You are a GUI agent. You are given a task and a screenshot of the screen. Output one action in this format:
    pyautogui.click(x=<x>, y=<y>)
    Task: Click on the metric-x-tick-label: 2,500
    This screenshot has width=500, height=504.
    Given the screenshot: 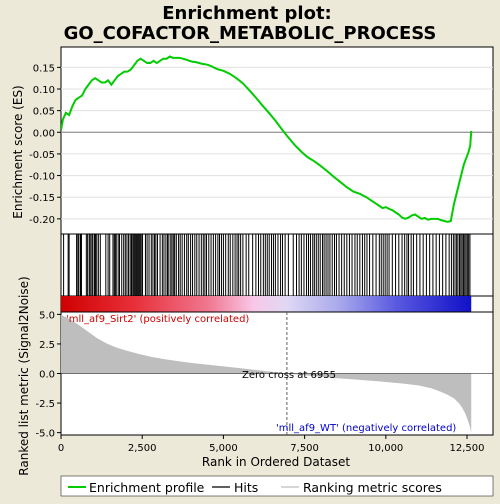 What is the action you would take?
    pyautogui.click(x=142, y=448)
    